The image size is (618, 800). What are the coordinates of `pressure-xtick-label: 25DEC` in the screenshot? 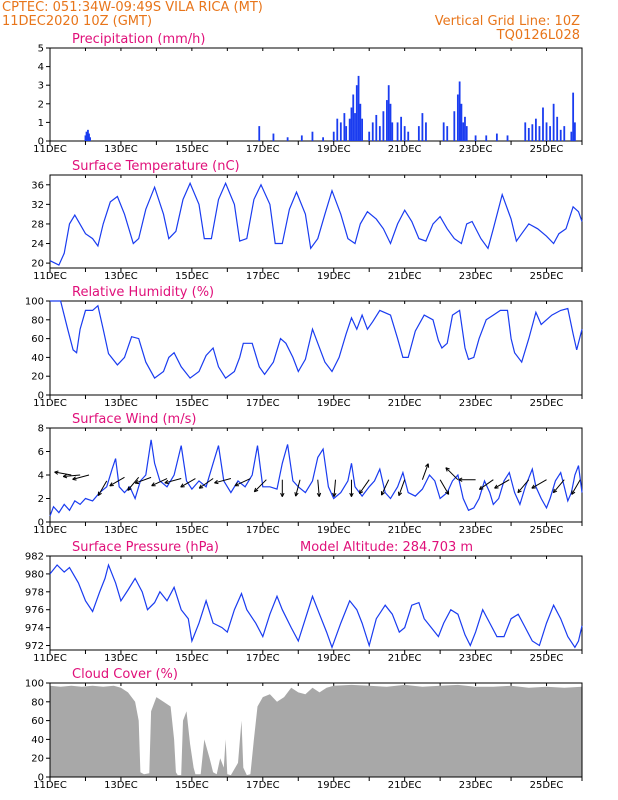 It's located at (547, 658).